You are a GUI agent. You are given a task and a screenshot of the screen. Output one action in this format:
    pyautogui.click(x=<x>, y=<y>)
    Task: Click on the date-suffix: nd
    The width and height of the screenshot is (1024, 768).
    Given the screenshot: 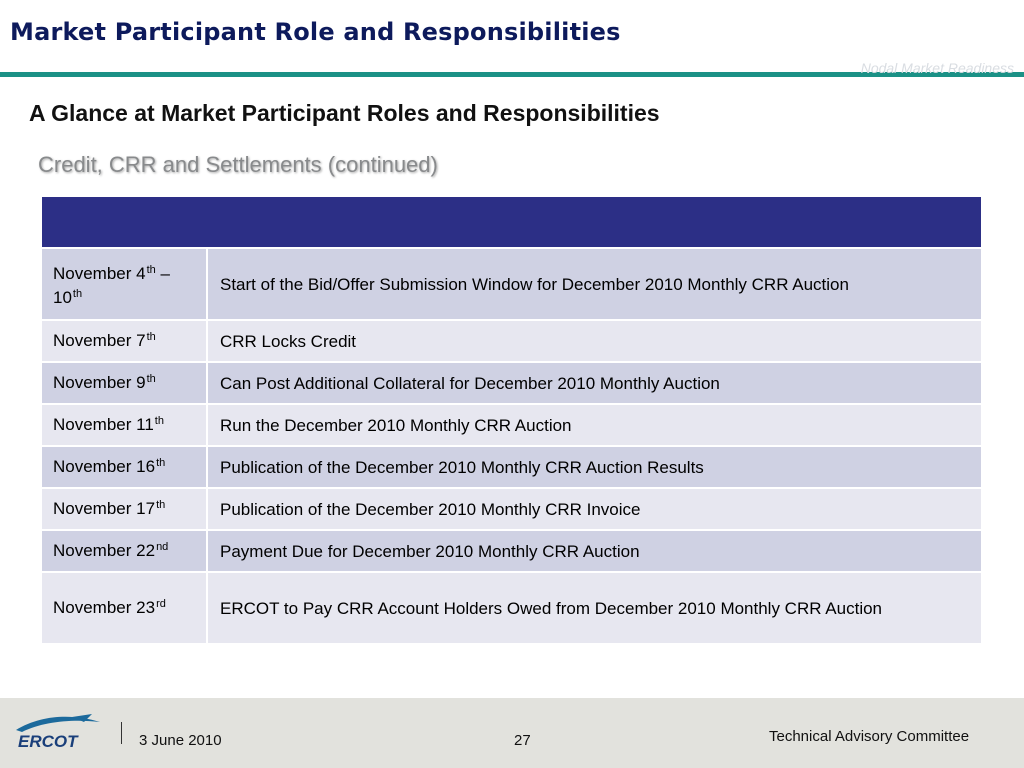 What is the action you would take?
    pyautogui.click(x=162, y=547)
    